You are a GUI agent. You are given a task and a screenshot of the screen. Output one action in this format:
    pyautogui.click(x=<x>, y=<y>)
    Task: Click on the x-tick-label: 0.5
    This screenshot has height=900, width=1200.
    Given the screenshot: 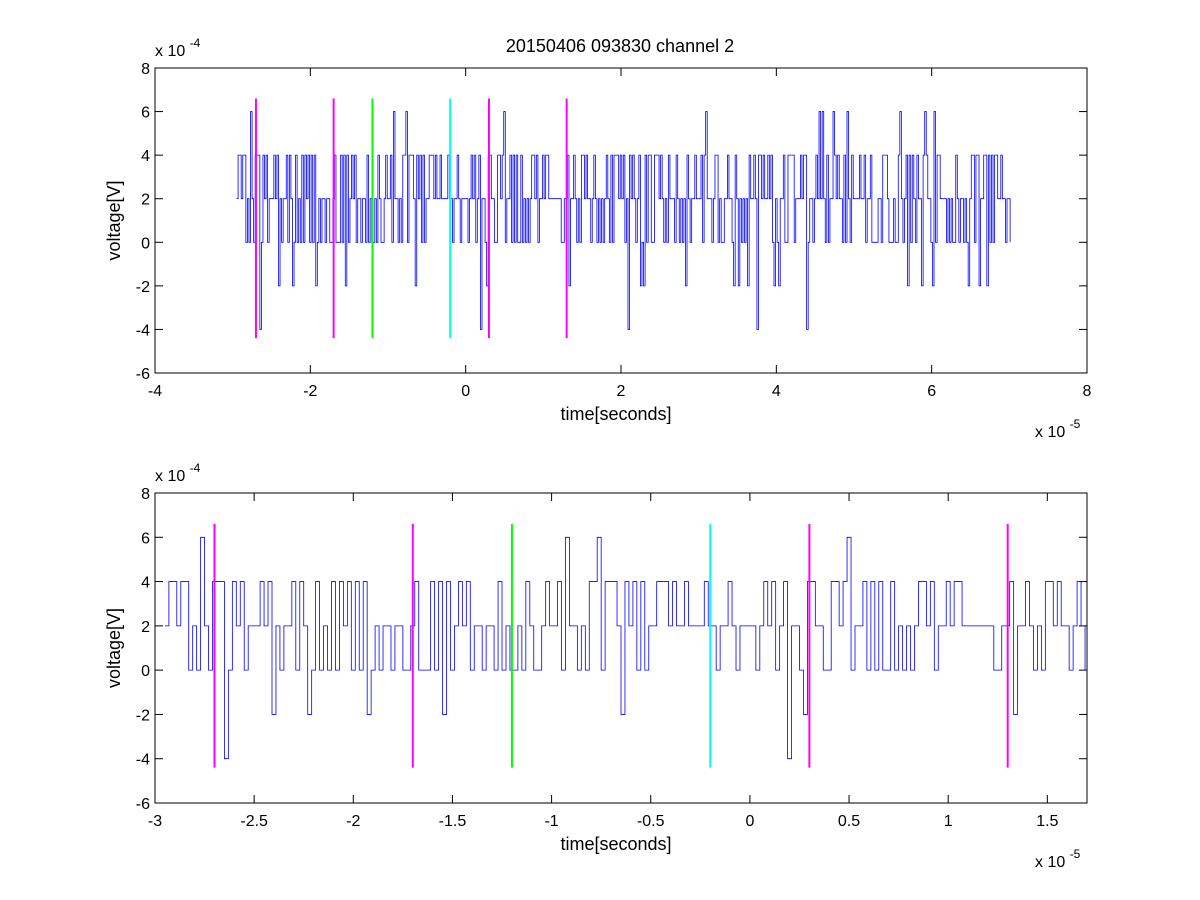 What is the action you would take?
    pyautogui.click(x=849, y=821)
    